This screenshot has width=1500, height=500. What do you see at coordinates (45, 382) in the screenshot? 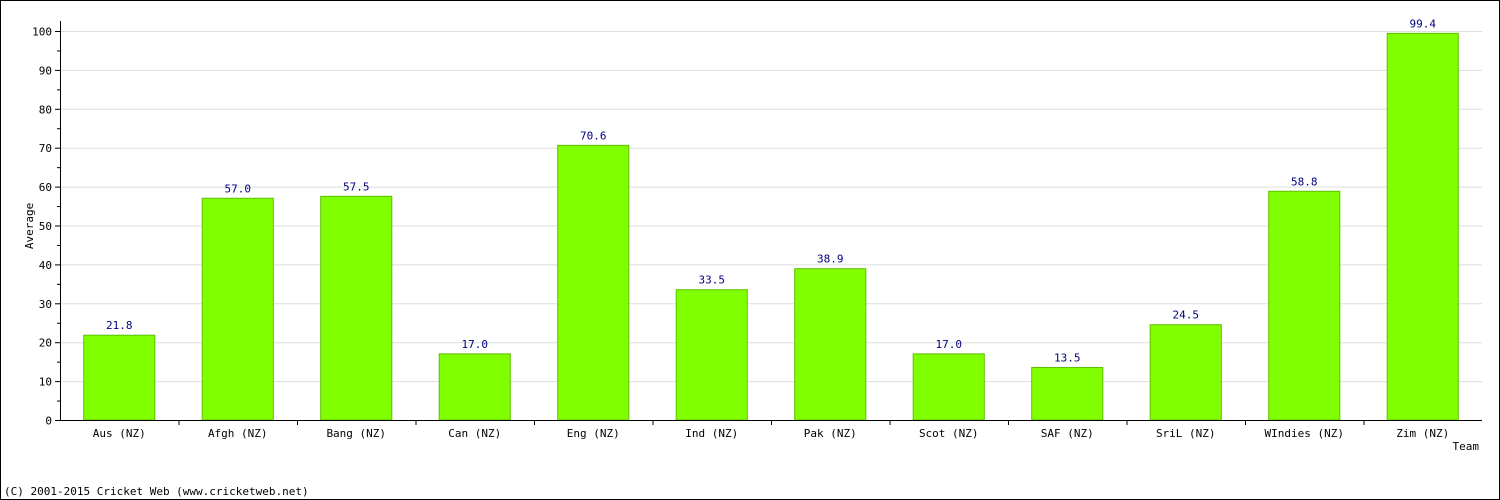
I see `y-tick-label: 10` at bounding box center [45, 382].